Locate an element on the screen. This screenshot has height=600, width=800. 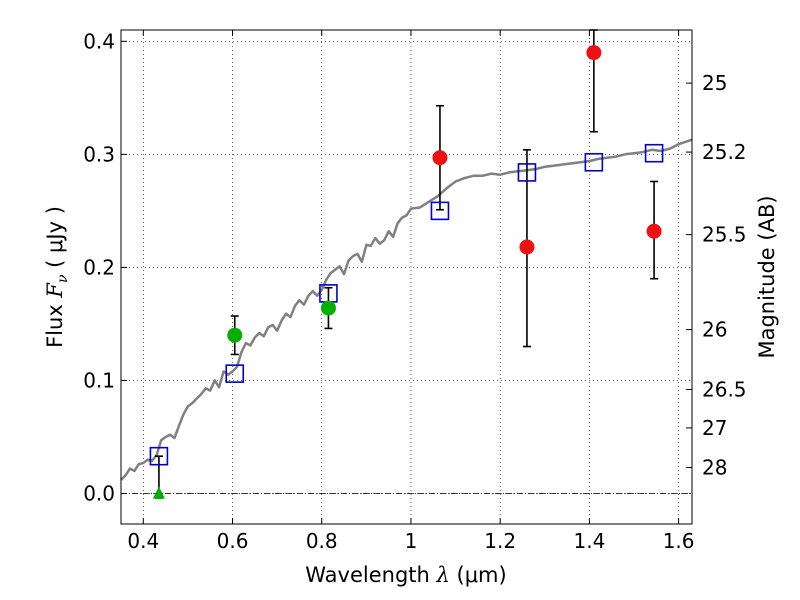
x-tick-label: 0.8 is located at coordinates (322, 541).